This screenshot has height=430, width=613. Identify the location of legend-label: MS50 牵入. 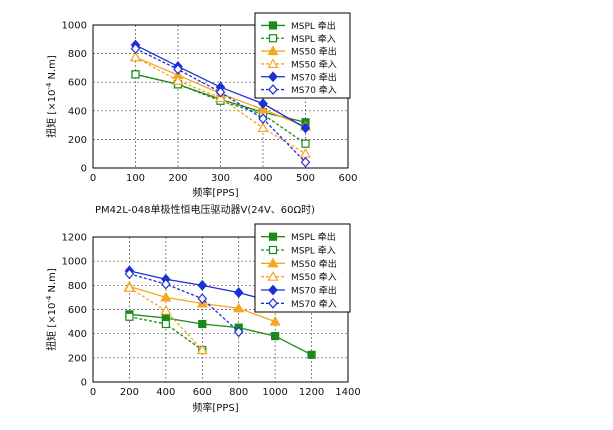
(314, 277).